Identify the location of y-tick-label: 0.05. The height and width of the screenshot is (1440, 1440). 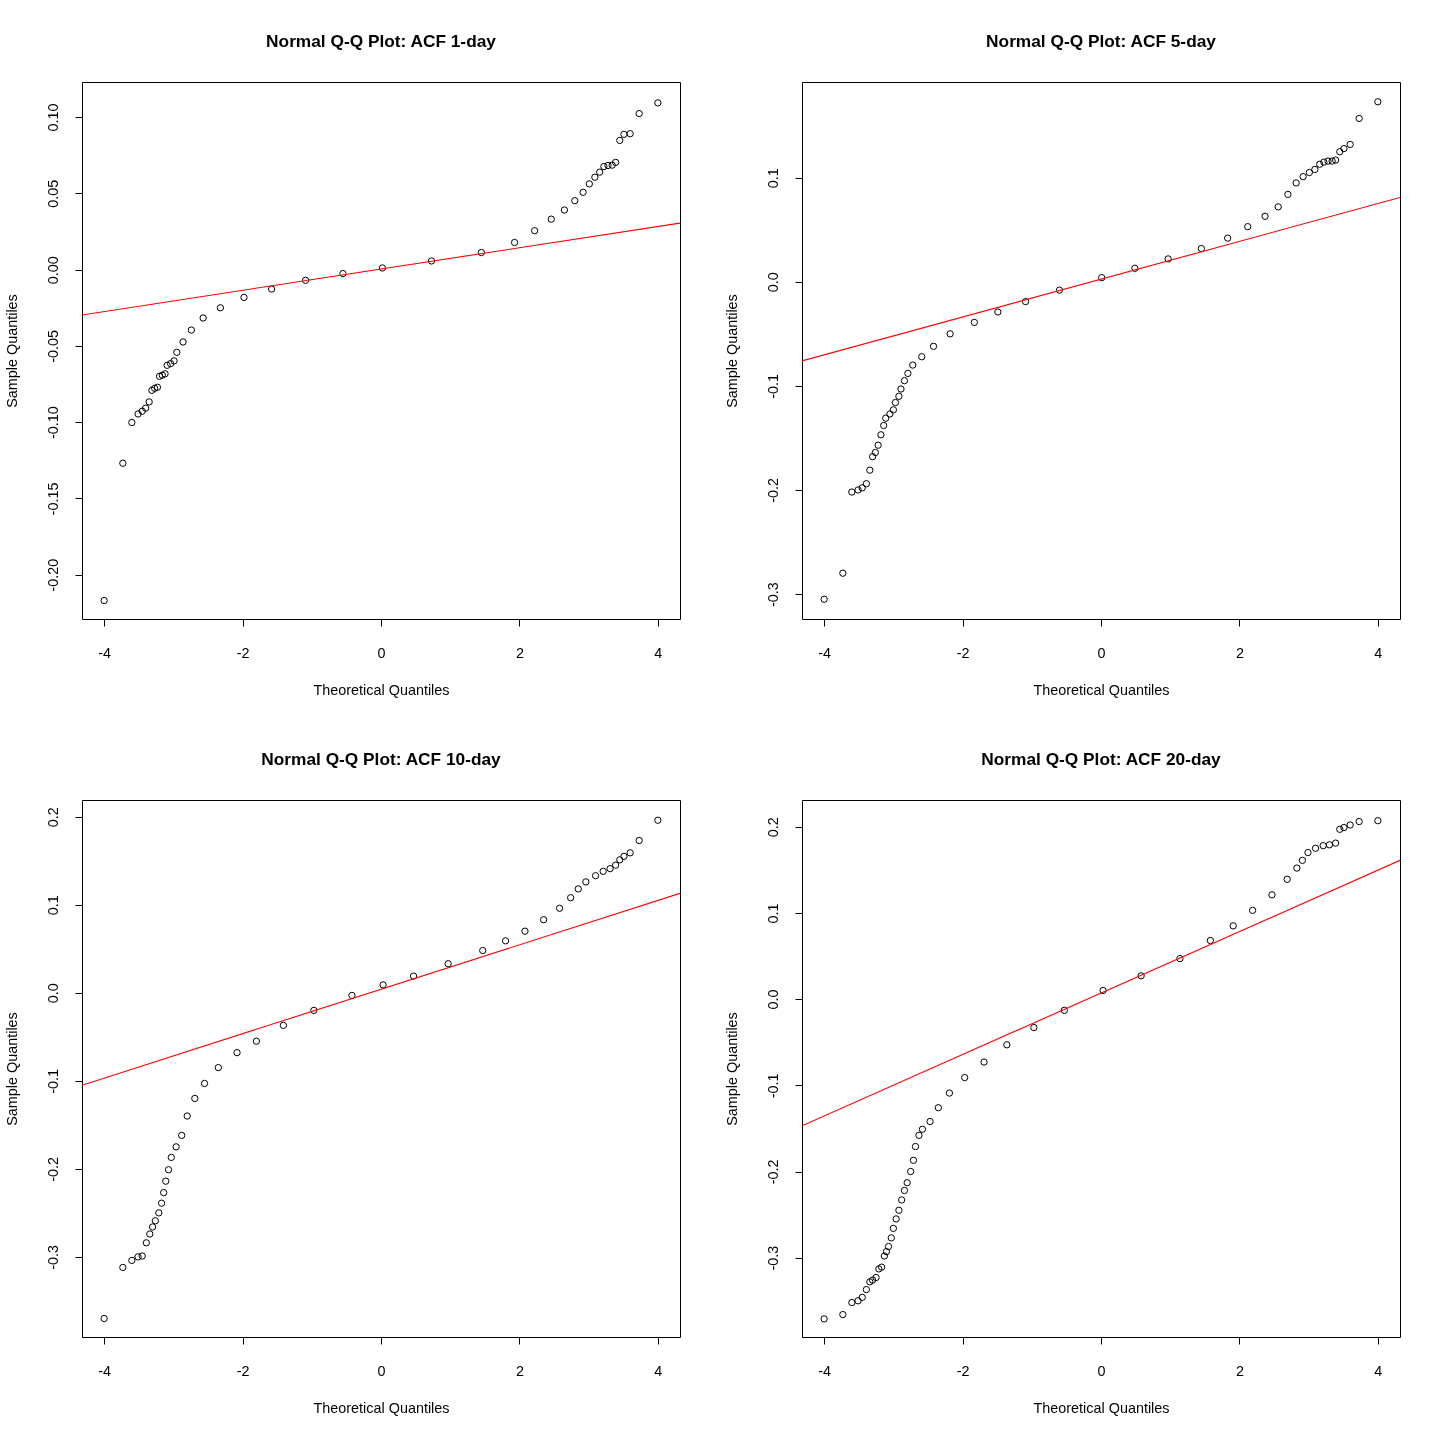
(53, 193).